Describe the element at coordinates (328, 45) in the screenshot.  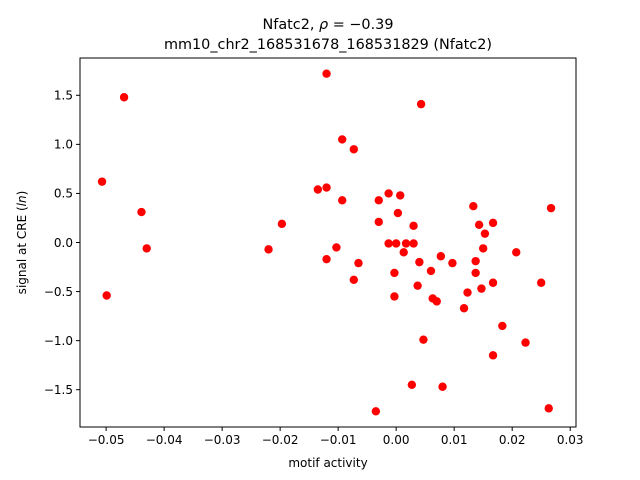
I see `chart-title-line2: mm10_chr2_168531678_168531829 (Nfatc2)` at that location.